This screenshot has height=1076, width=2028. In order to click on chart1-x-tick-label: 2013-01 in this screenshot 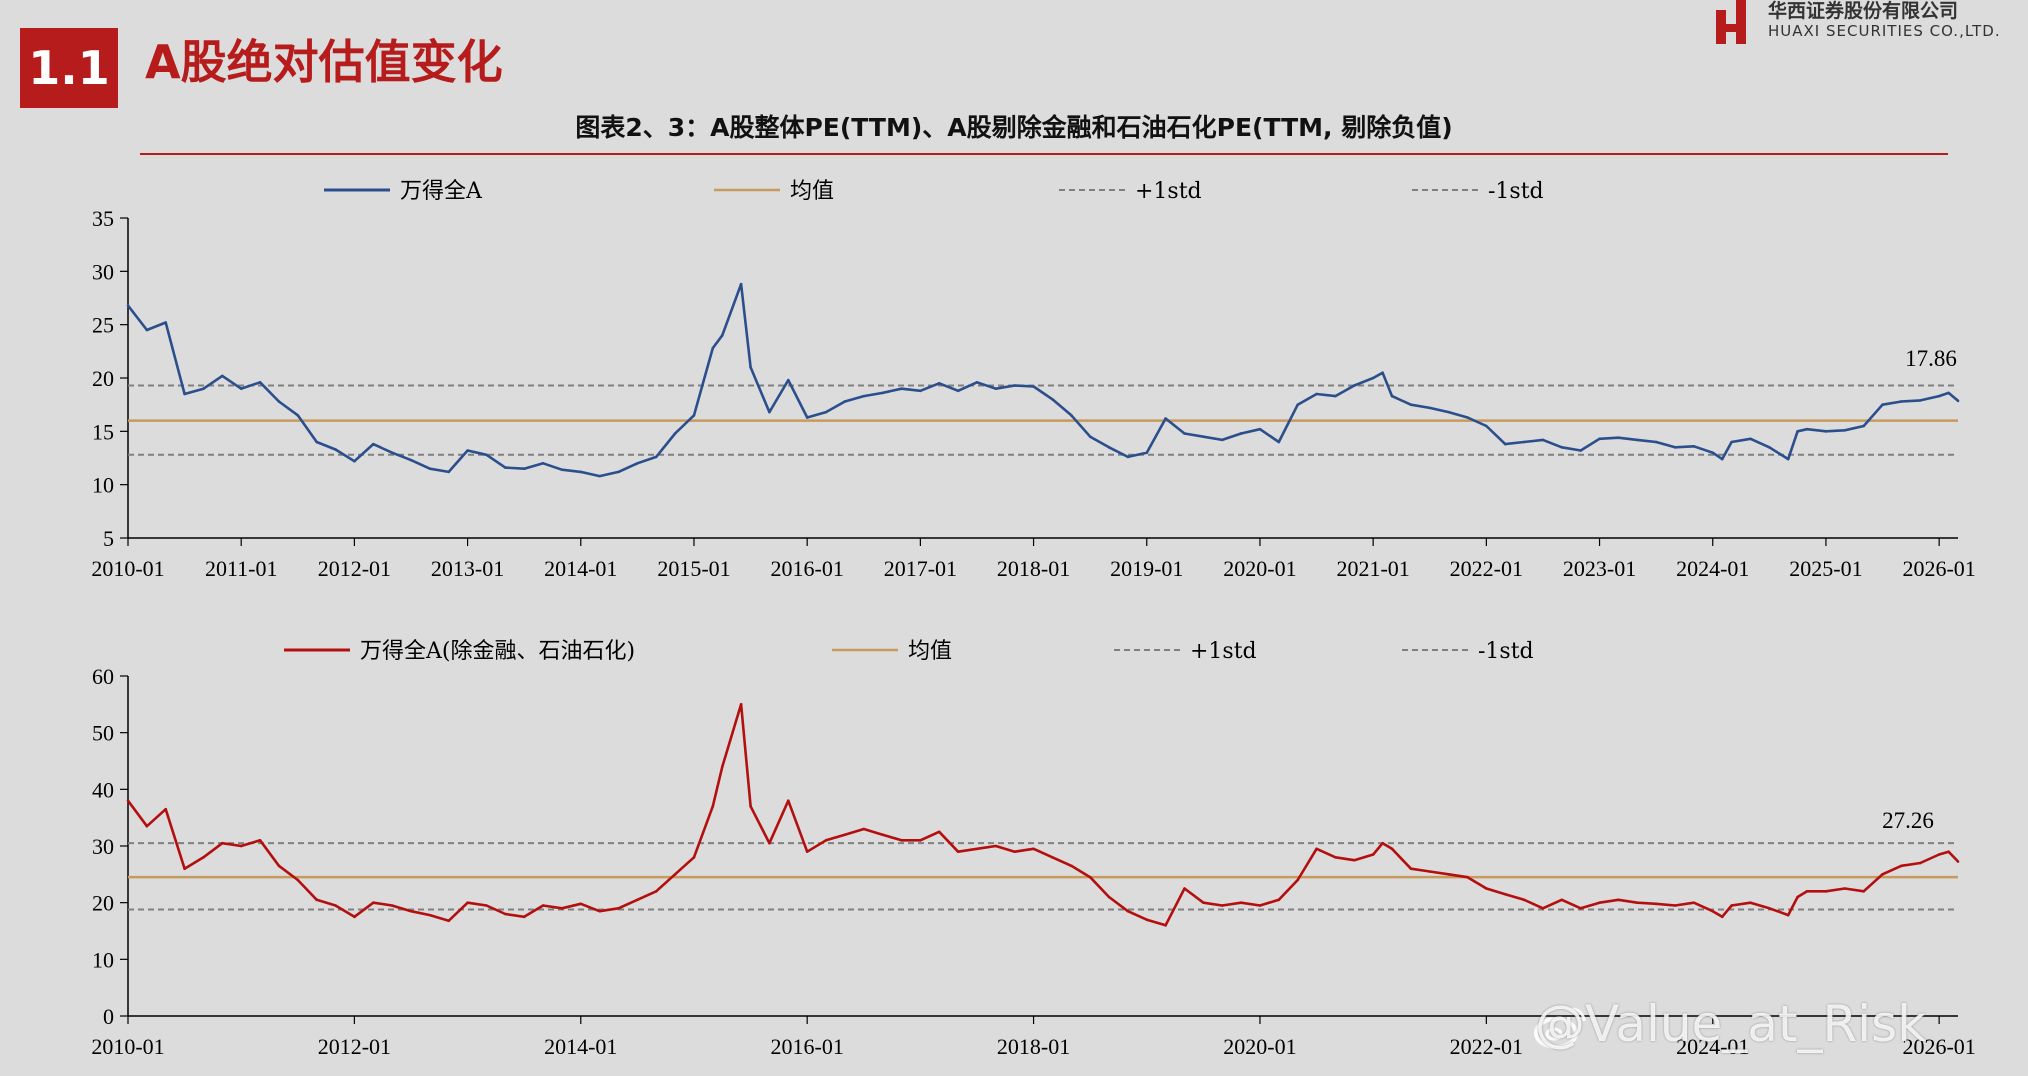, I will do `click(467, 568)`.